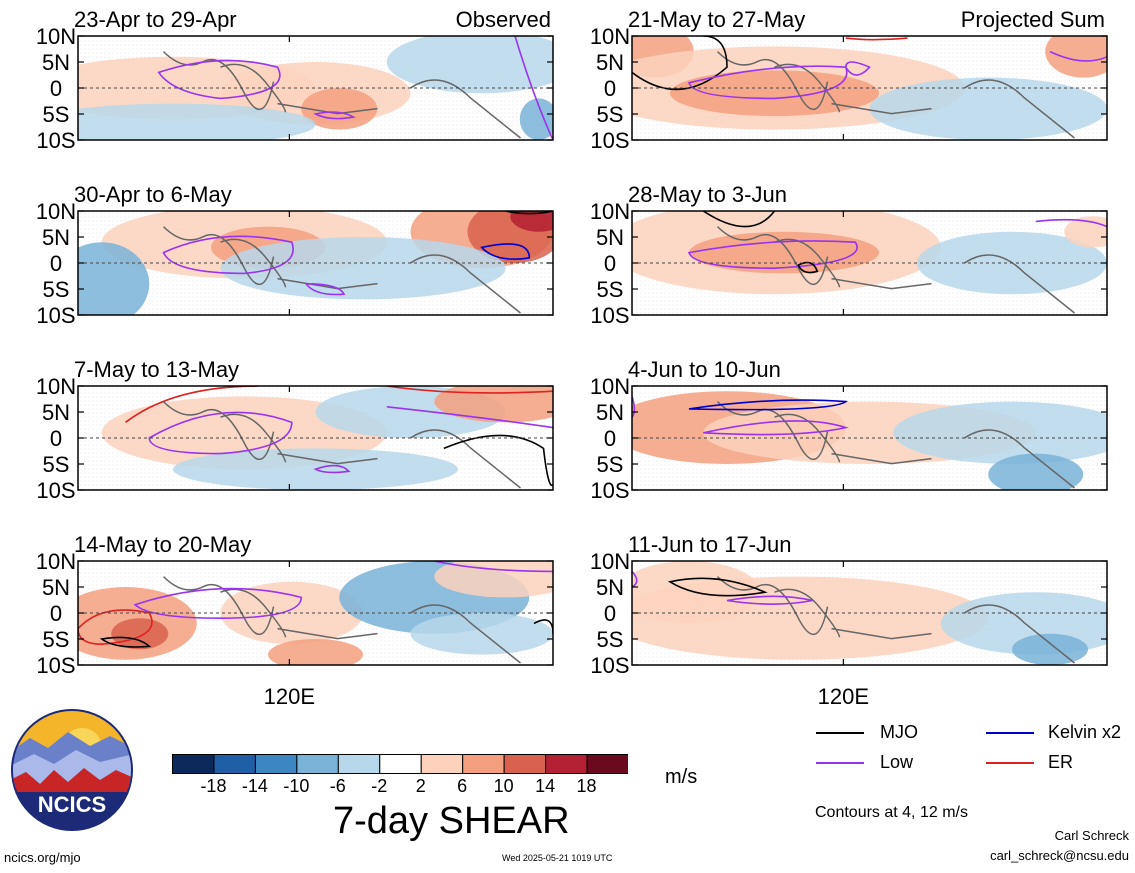 The image size is (1135, 873). I want to click on colorbar-tick-label: -10, so click(296, 786).